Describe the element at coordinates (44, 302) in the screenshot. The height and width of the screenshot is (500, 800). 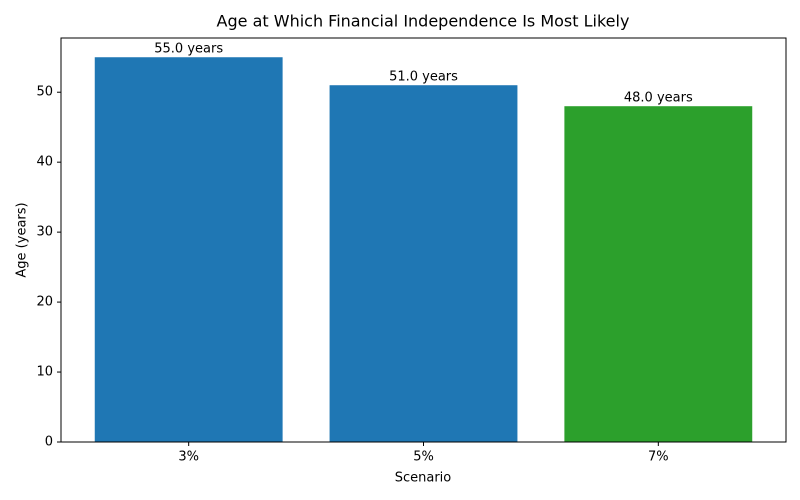
I see `y-tick-label: 20` at that location.